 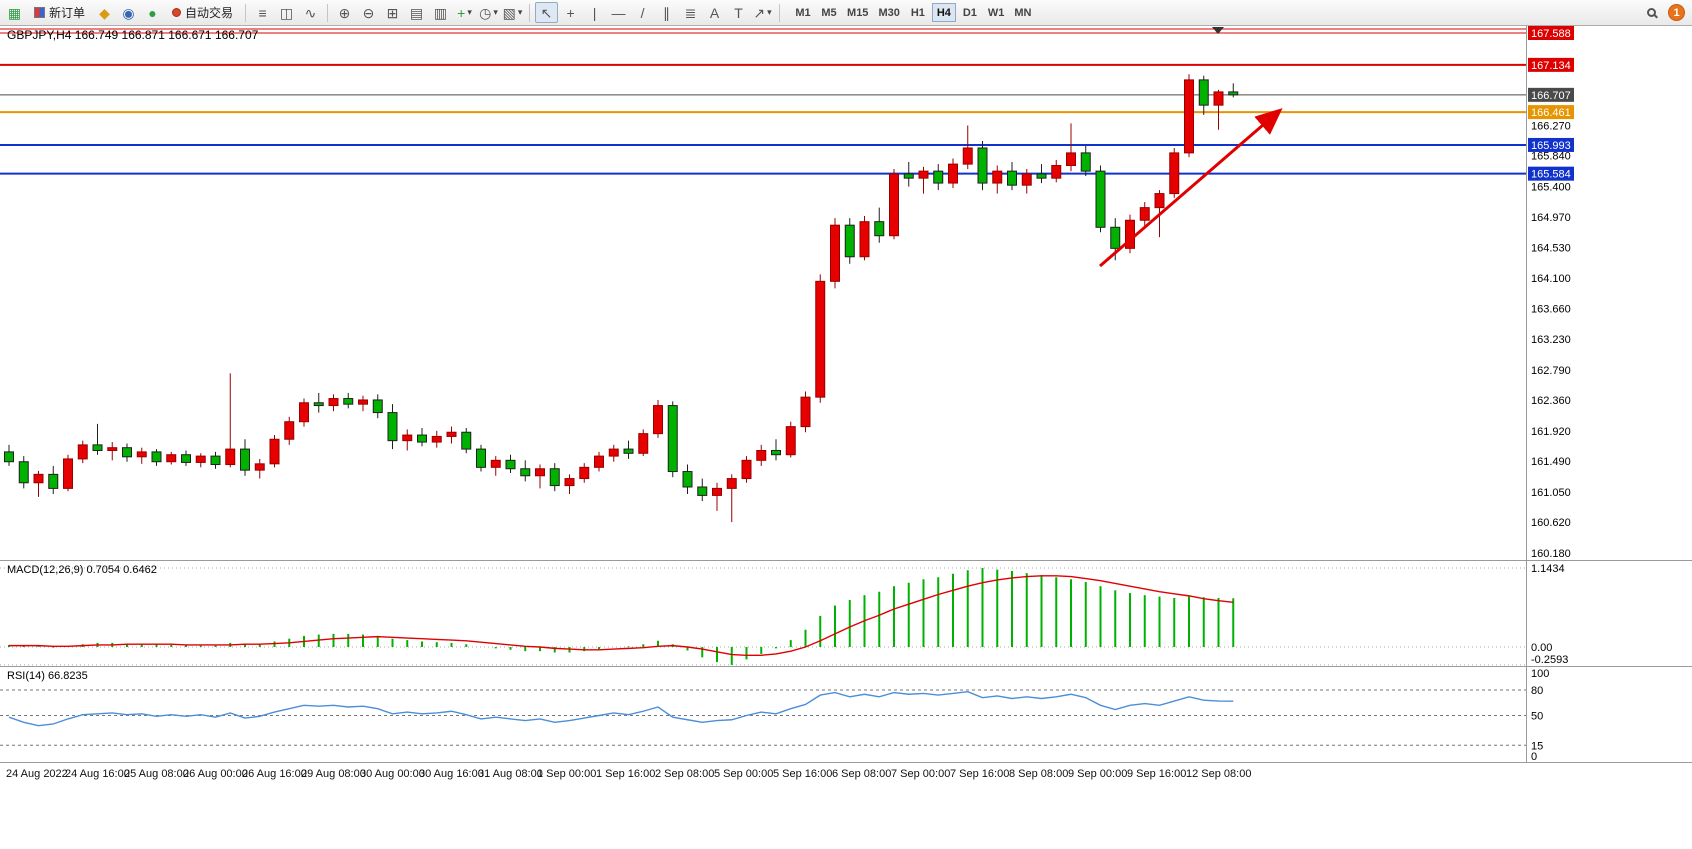 I want to click on navigator-icon: ●, so click(x=152, y=12).